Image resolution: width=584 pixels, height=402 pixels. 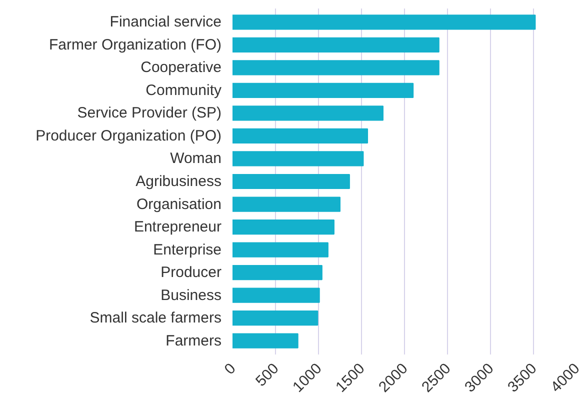 I want to click on y-tick-label: Financial service, so click(x=166, y=22).